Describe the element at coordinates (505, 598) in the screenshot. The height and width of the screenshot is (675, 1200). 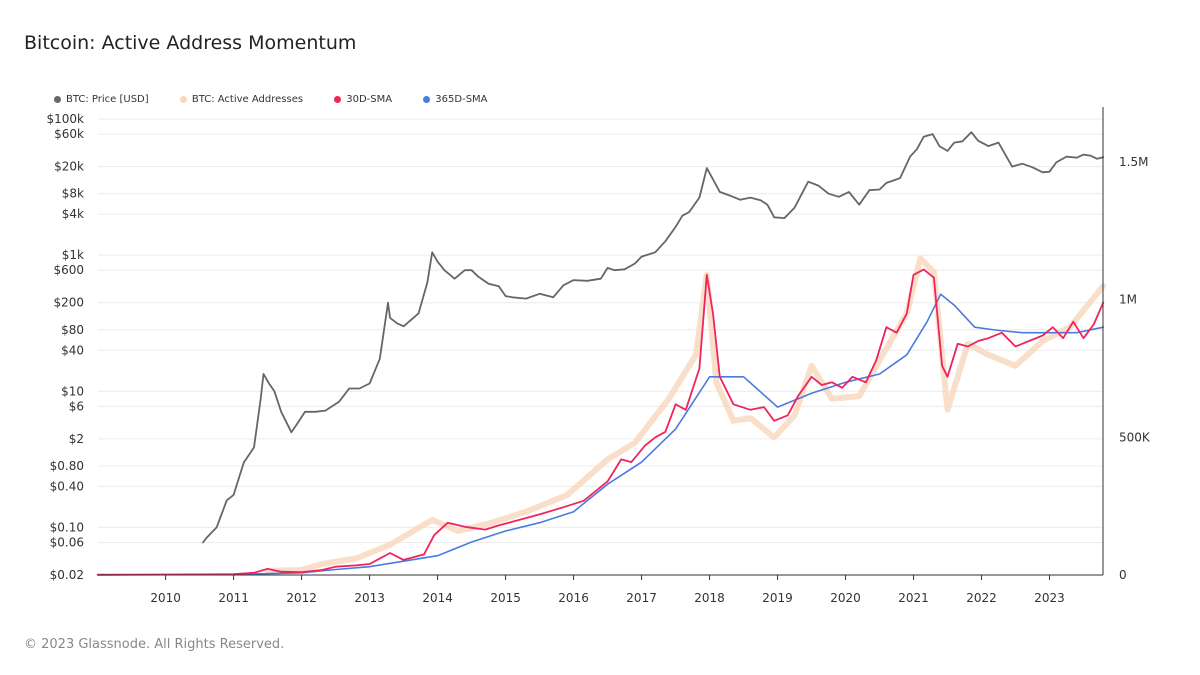
I see `x-tick-label: 2015` at that location.